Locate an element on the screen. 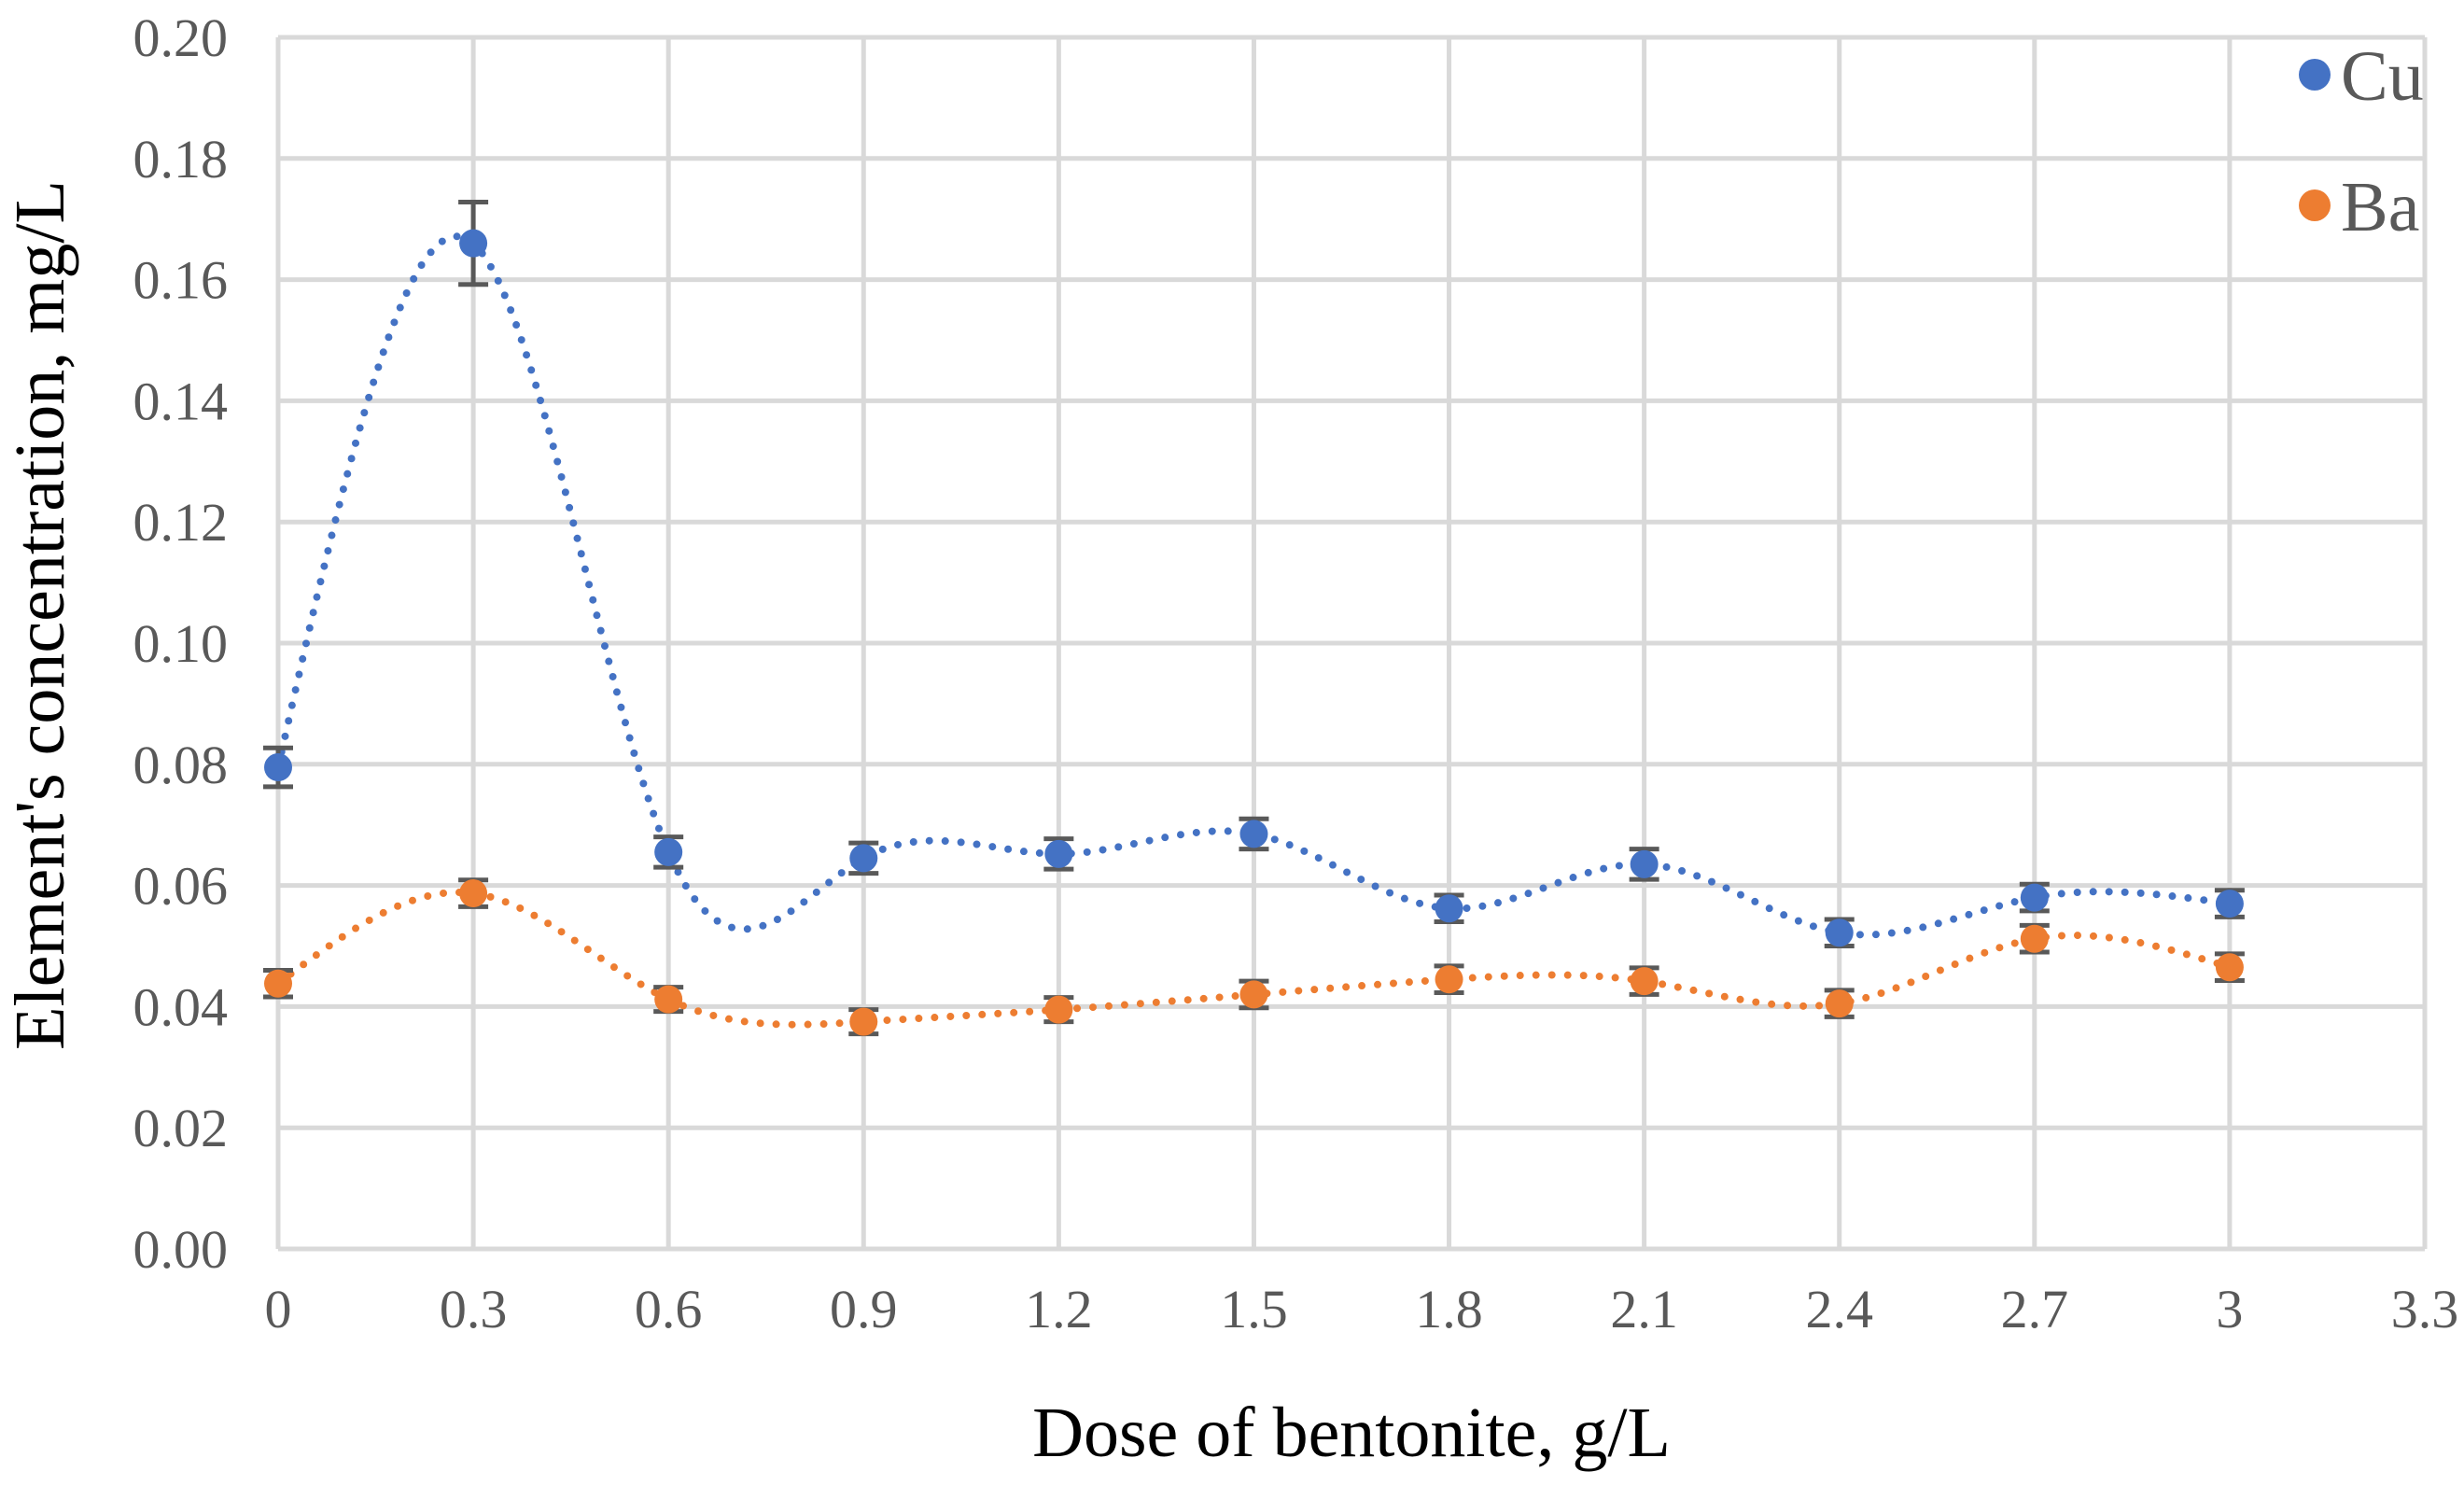  y-tick-label: 0.10 is located at coordinates (181, 643).